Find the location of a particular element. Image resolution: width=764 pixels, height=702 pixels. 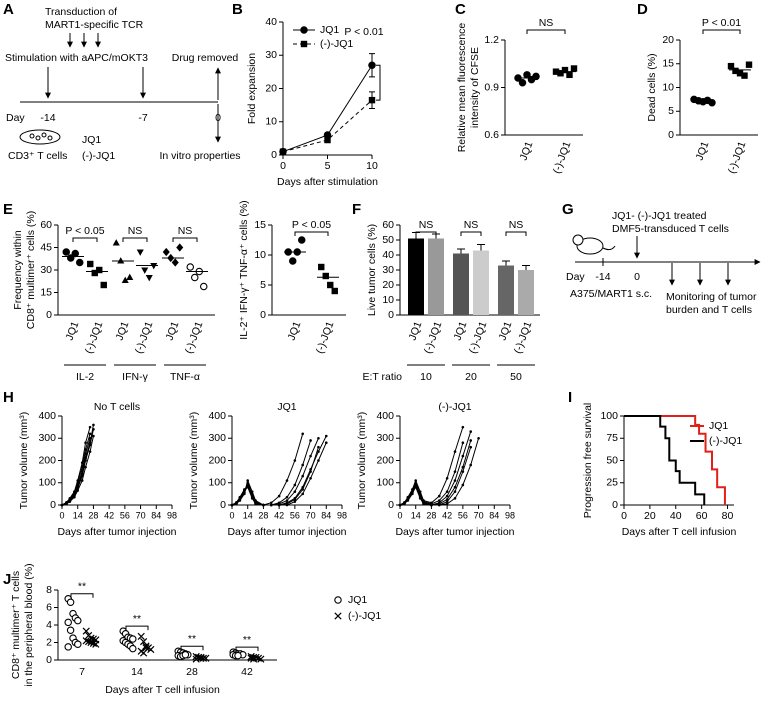

label: DMF5-transduced T cells is located at coordinates (670, 229).